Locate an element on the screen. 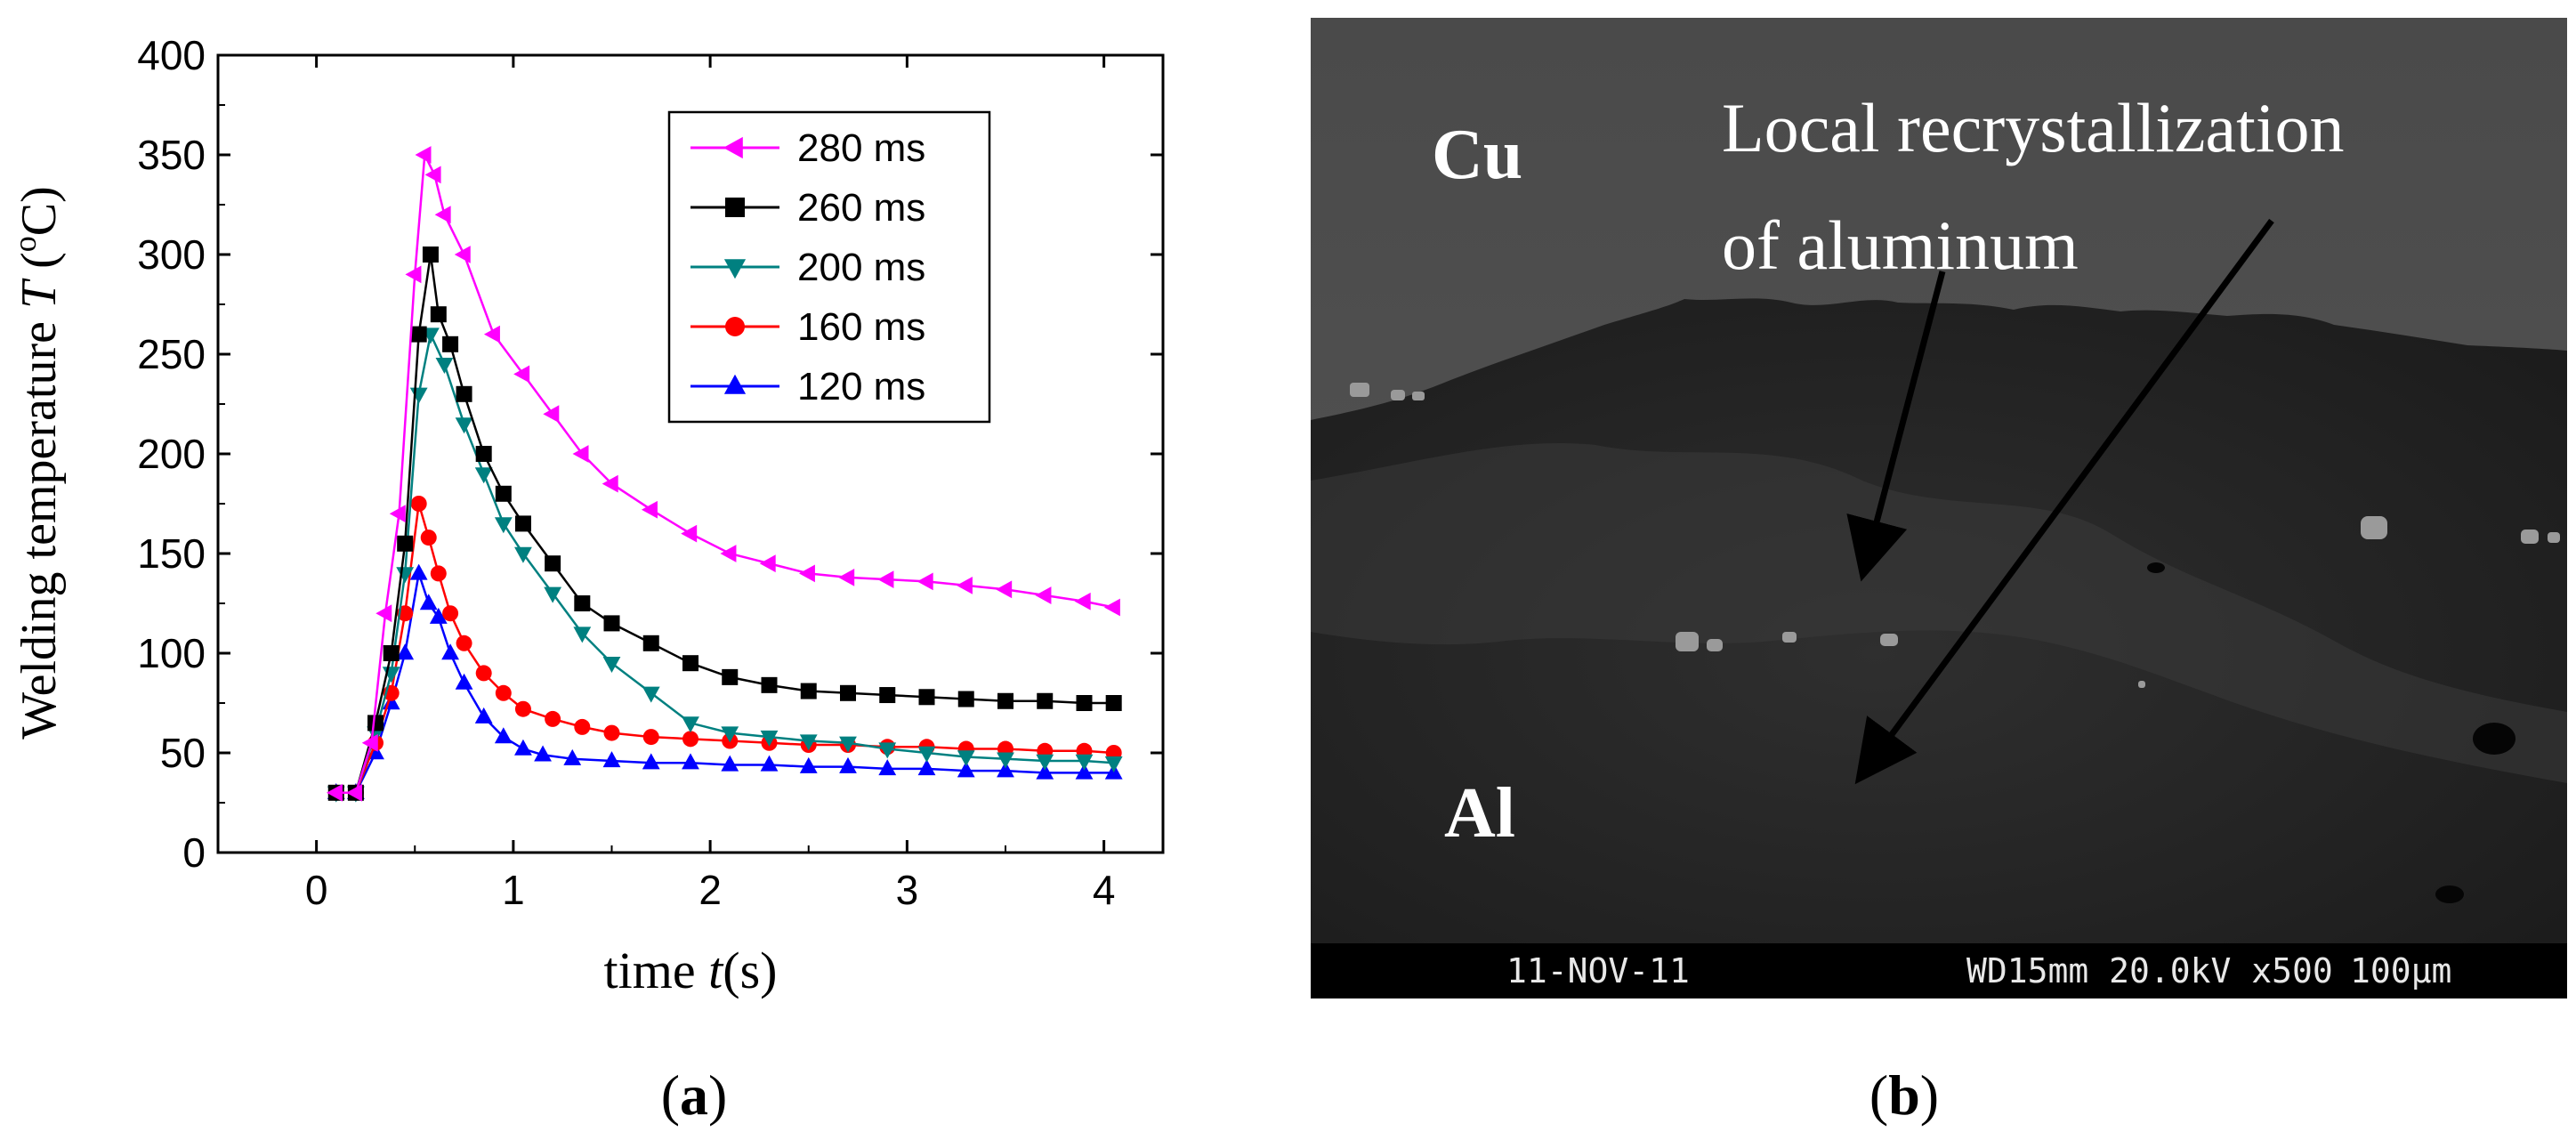  legend-label: 160 ms is located at coordinates (861, 327).